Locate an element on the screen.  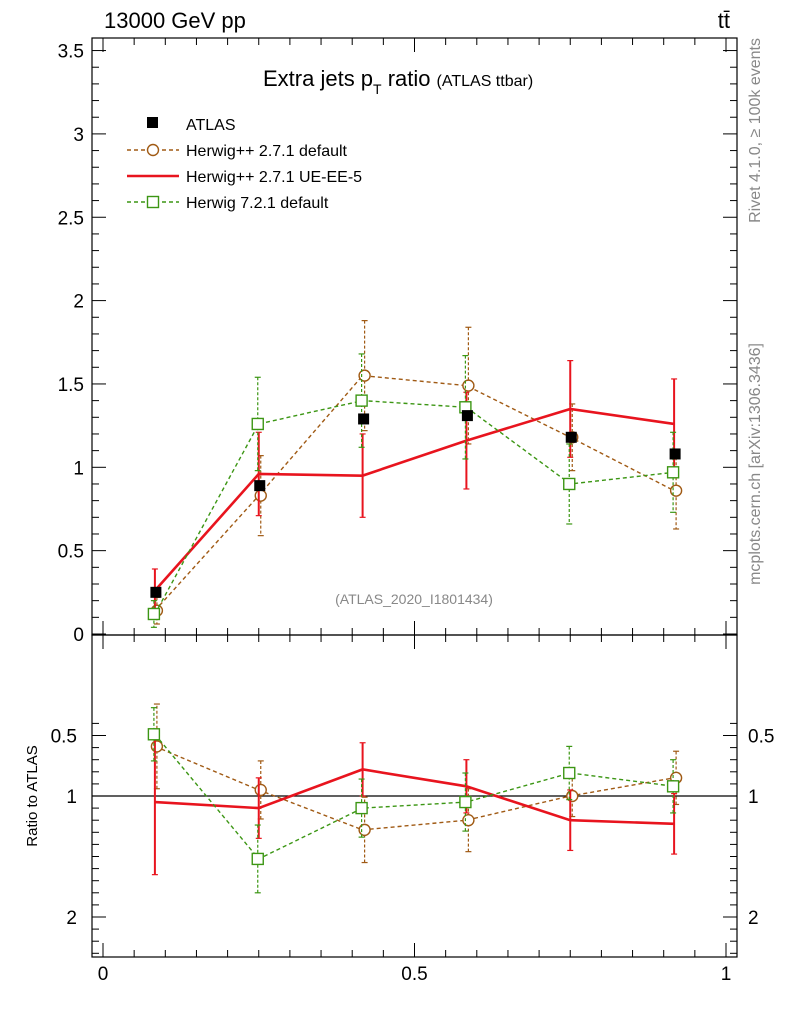
x-tick-label: 1 is located at coordinates (726, 974).